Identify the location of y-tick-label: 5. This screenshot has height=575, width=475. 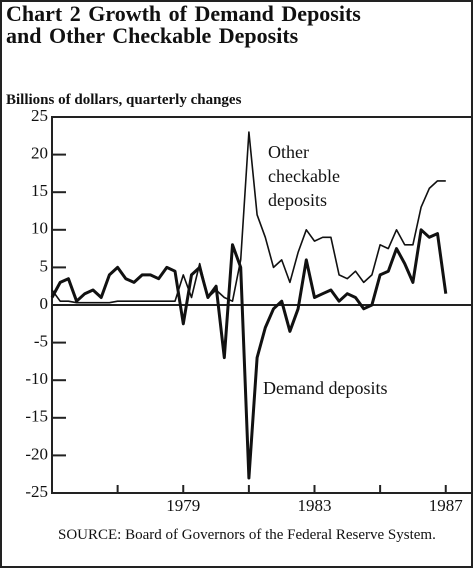
(44, 265).